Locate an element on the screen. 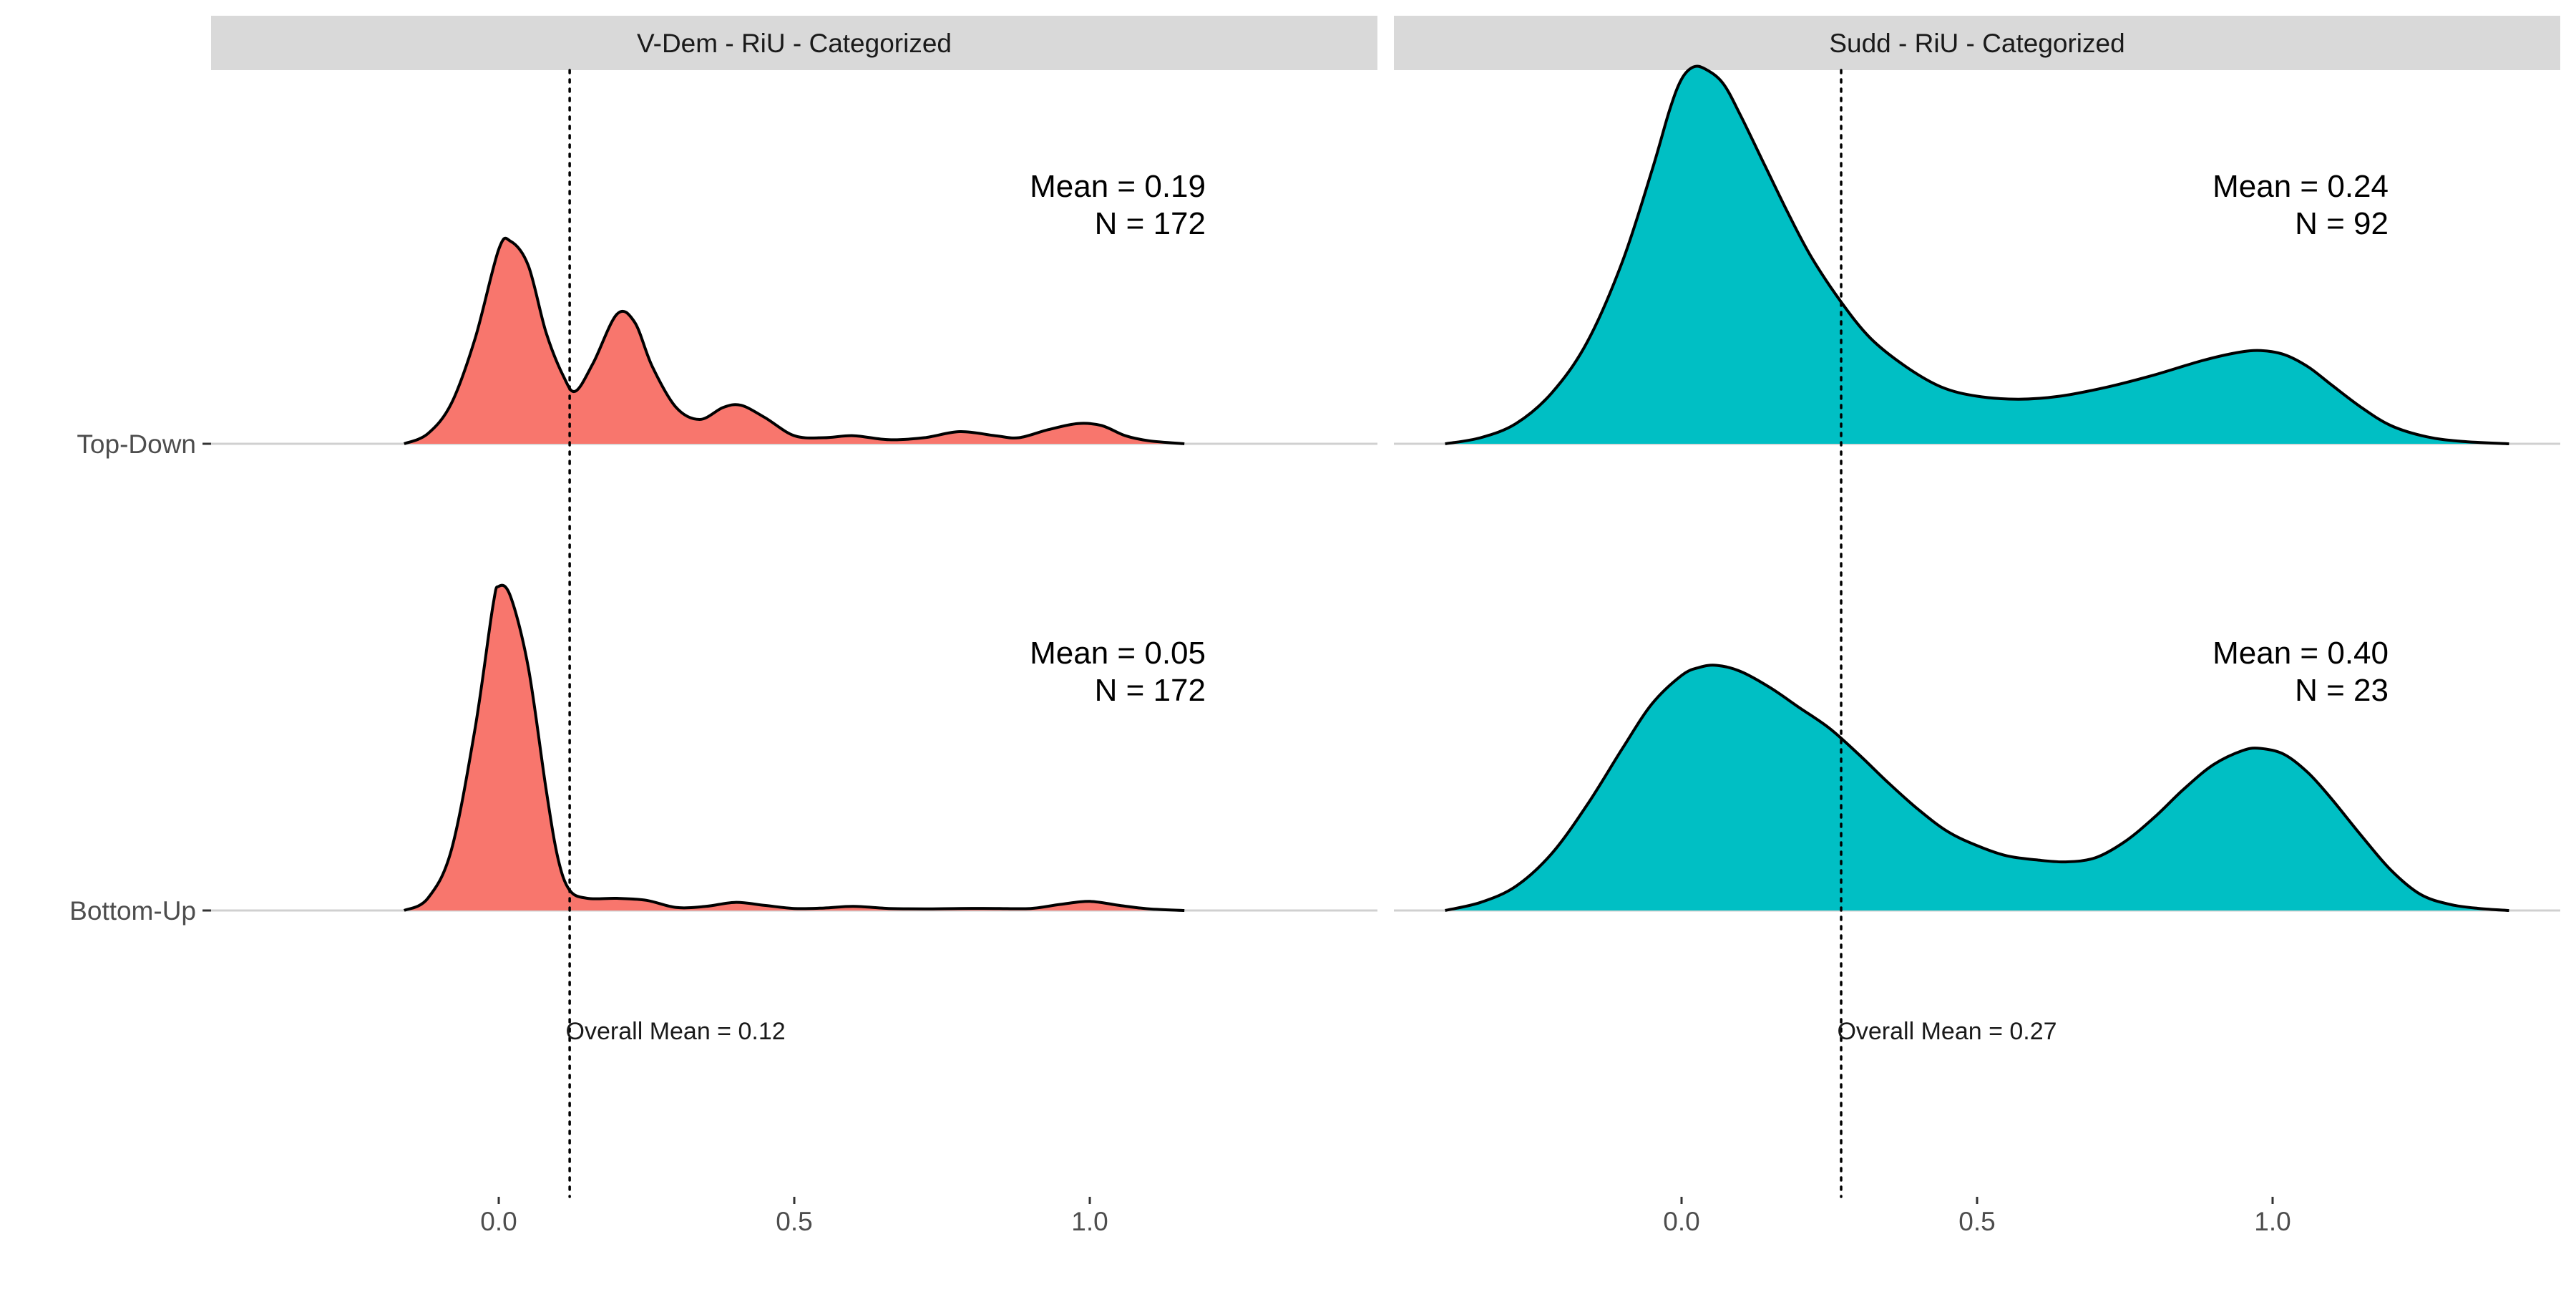 The width and height of the screenshot is (2576, 1292). n-label: N = 23 is located at coordinates (2342, 690).